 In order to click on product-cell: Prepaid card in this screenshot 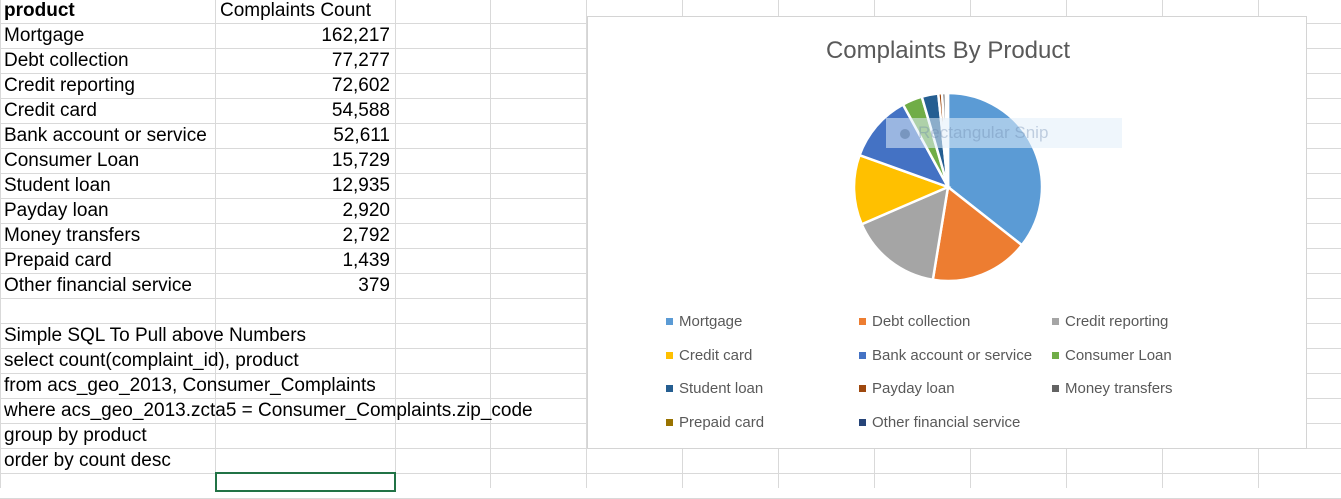, I will do `click(58, 261)`.